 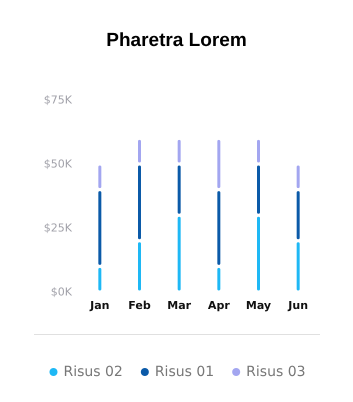 What do you see at coordinates (297, 305) in the screenshot?
I see `x-tick-label: Jun` at bounding box center [297, 305].